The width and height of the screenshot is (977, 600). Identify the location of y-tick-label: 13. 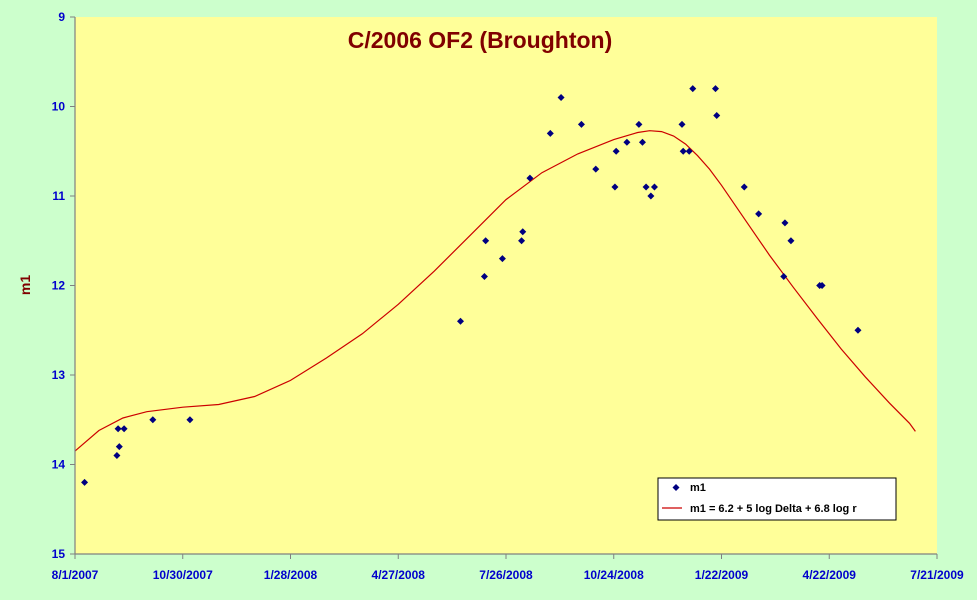
(59, 375).